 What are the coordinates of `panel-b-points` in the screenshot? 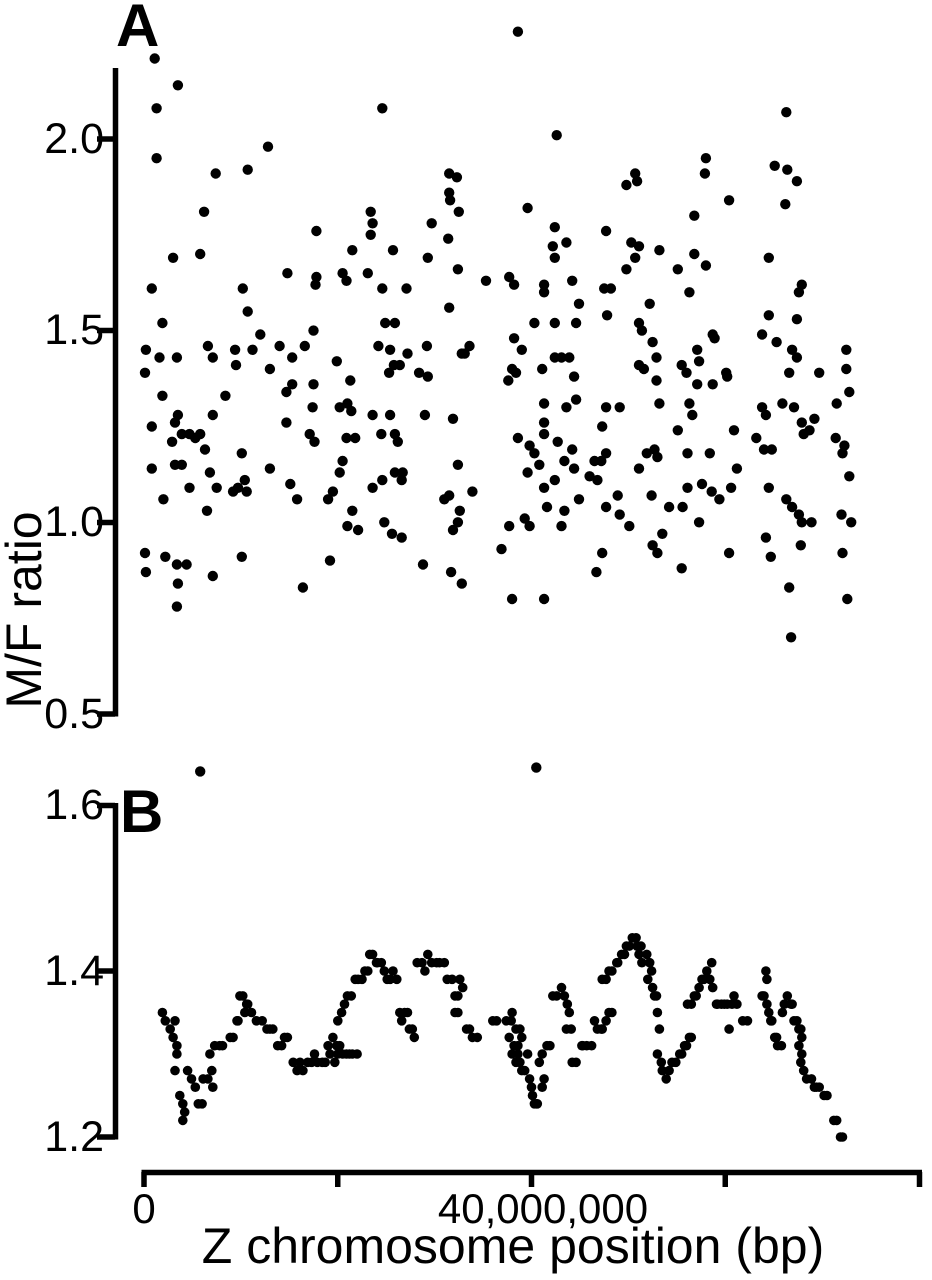 It's located at (502, 1037).